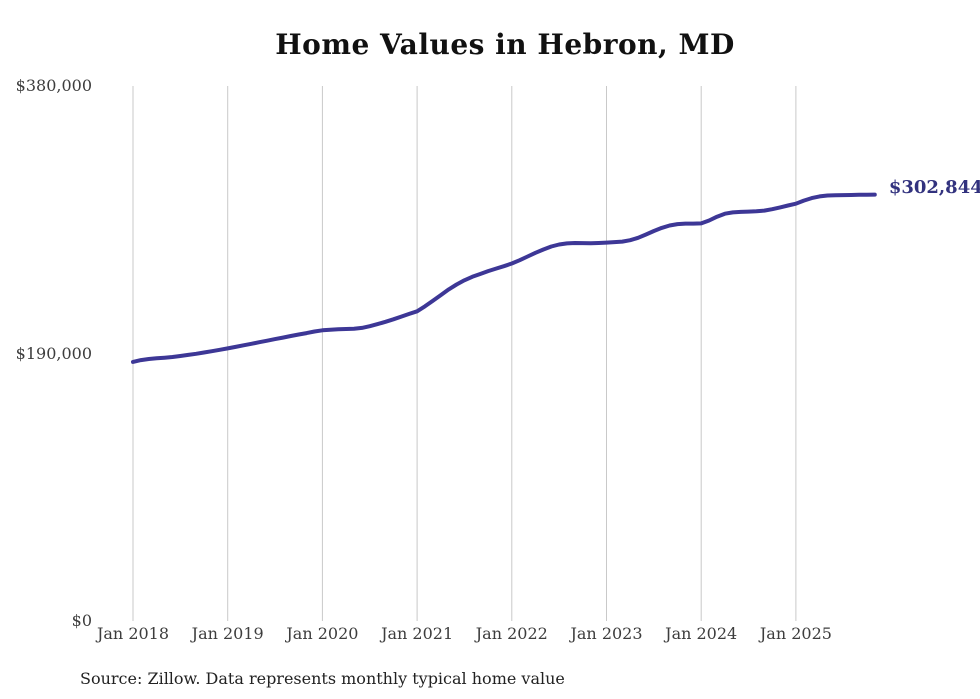 The height and width of the screenshot is (699, 980). Describe the element at coordinates (322, 633) in the screenshot. I see `x-axis-label: Jan 2020` at that location.